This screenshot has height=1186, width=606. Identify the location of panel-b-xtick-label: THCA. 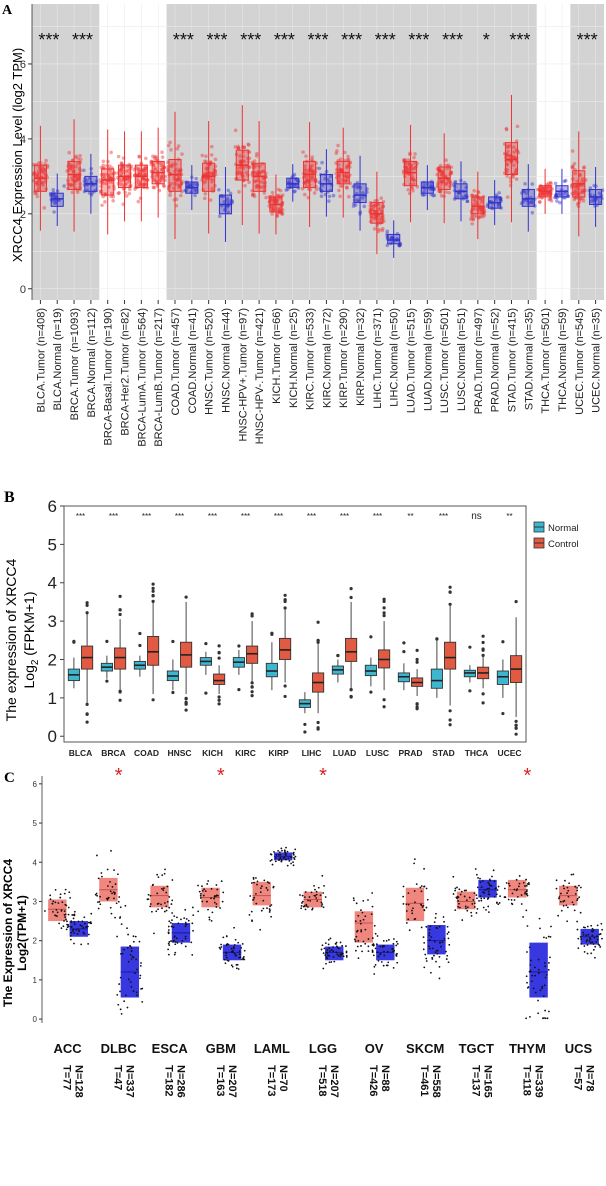
(477, 753).